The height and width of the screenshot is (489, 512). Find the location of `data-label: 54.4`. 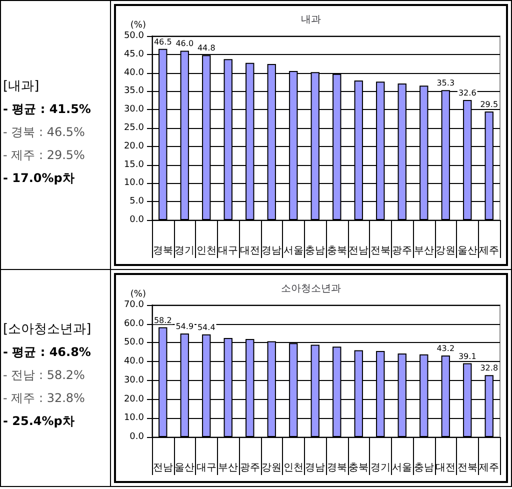

data-label: 54.4 is located at coordinates (206, 327).